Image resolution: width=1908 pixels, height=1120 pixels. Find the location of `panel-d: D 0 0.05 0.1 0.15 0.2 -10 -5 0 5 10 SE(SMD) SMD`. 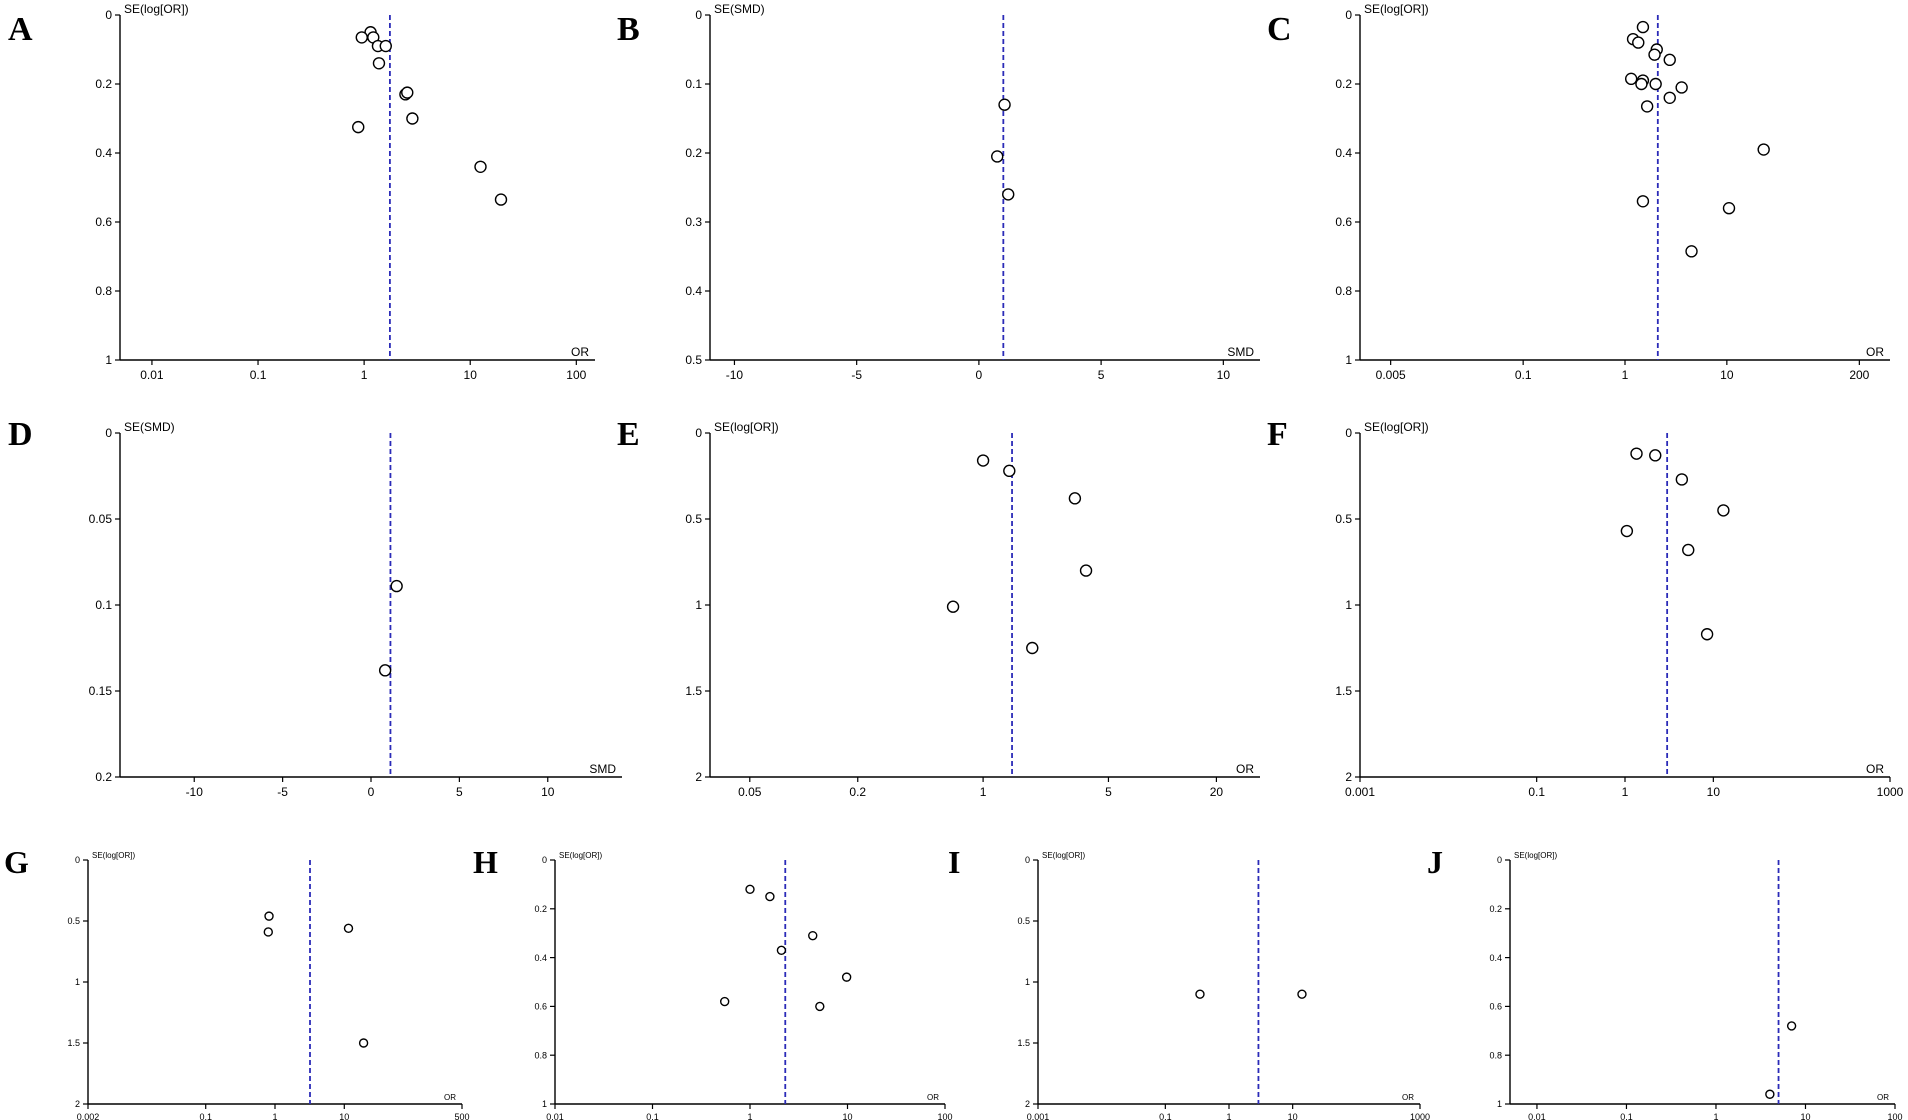

panel-d: D 0 0.05 0.1 0.15 0.2 -10 -5 0 5 10 SE(SMD) SMD is located at coordinates (315, 607).